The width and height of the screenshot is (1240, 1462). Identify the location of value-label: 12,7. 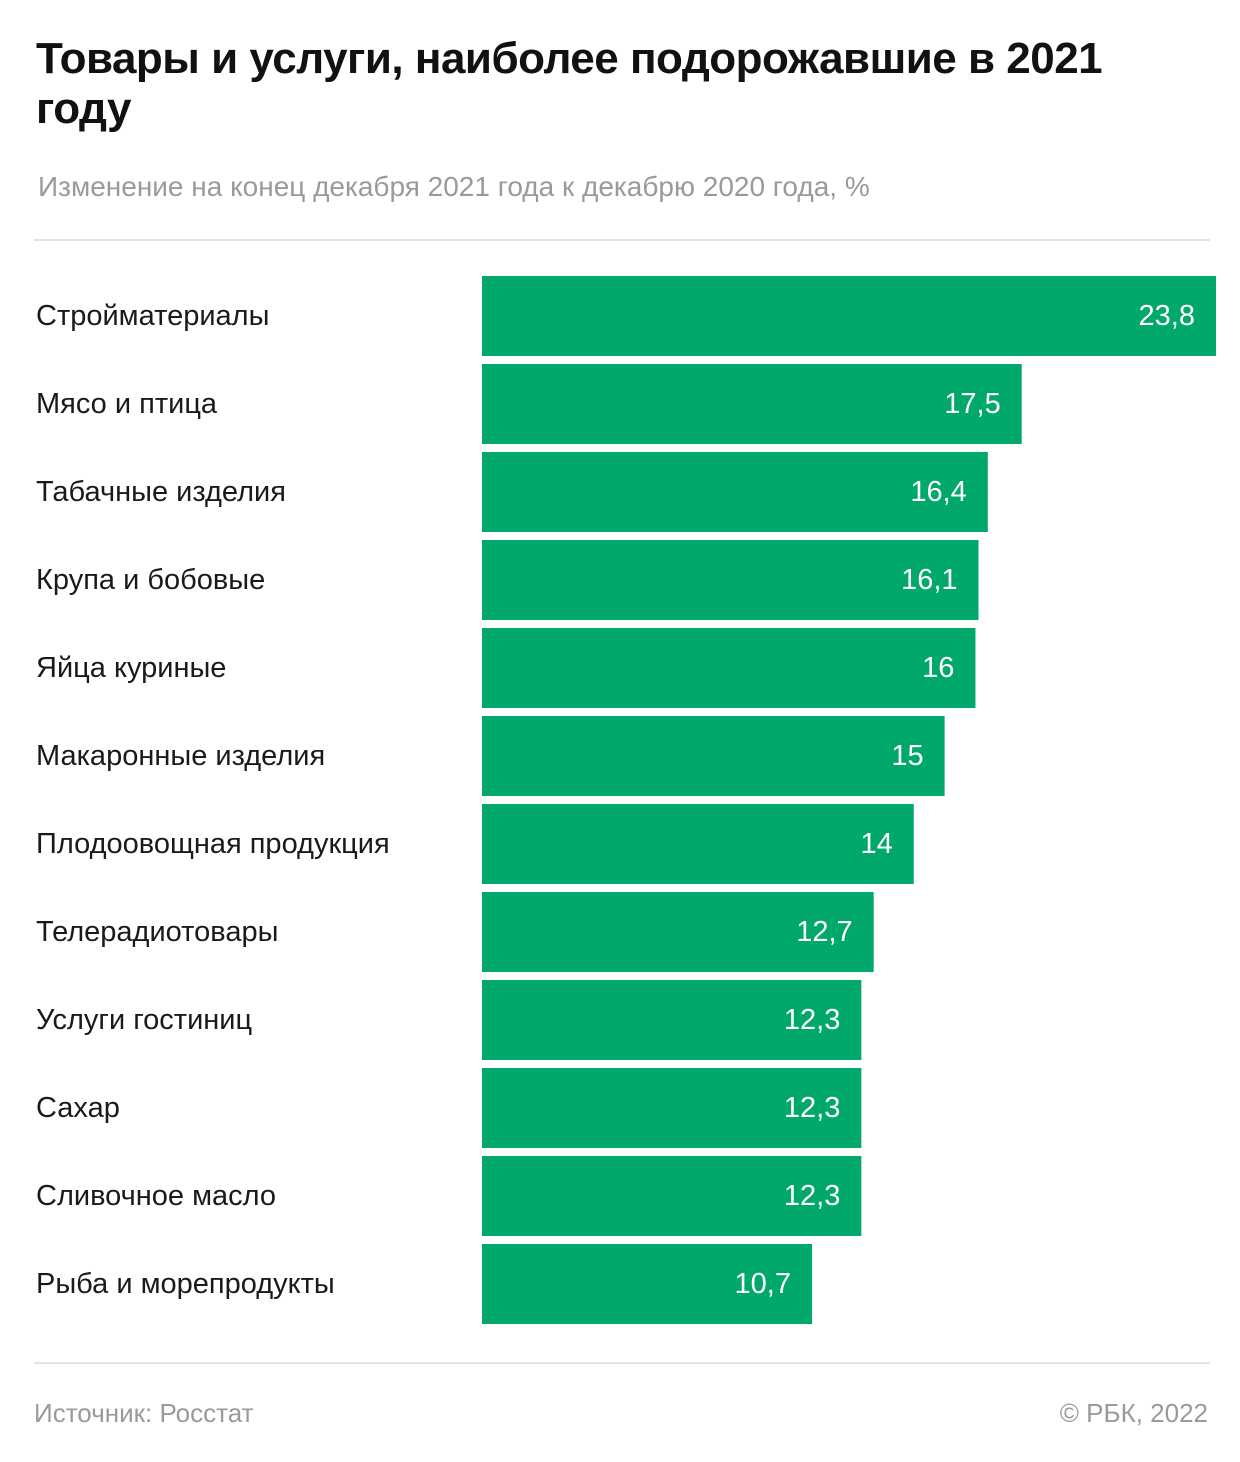
(824, 932).